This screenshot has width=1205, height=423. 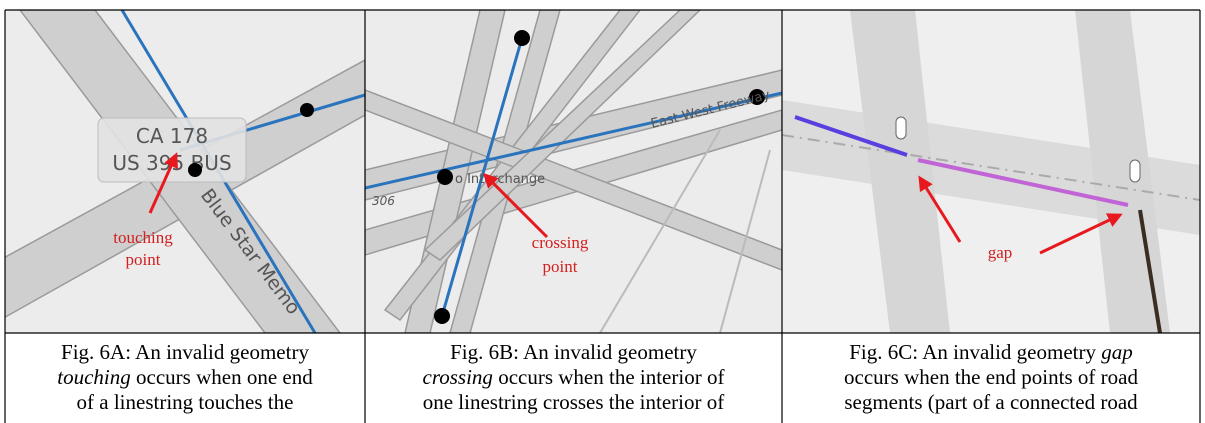 I want to click on caption-line: Fig. 6C: An invalid geometry gap, so click(x=991, y=352).